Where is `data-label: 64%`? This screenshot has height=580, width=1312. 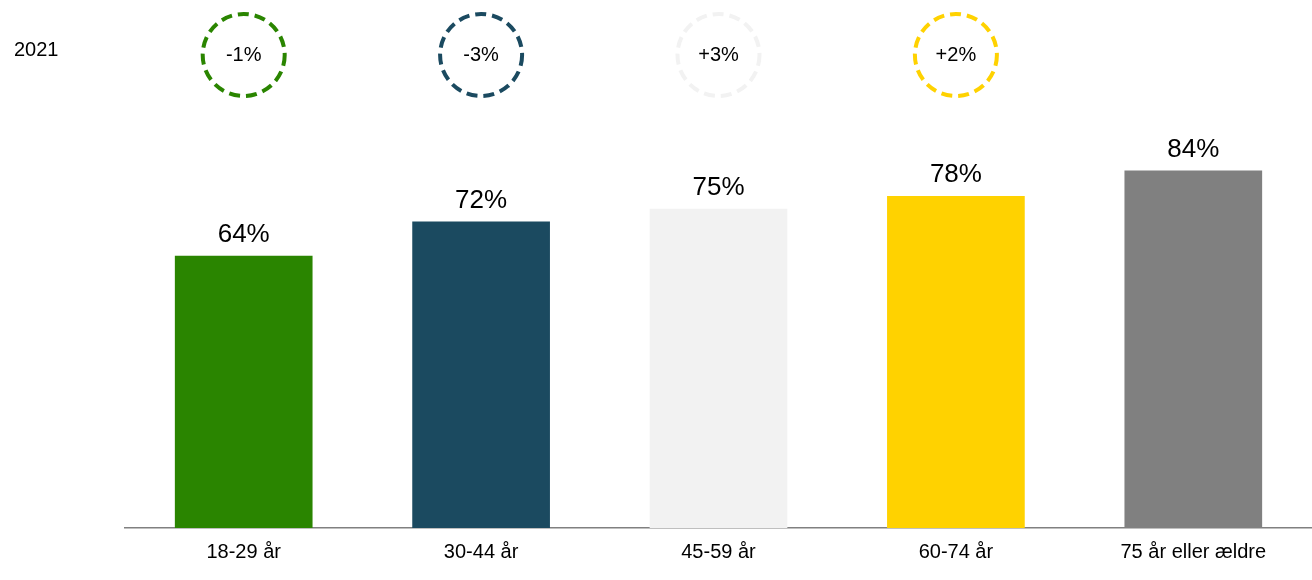
data-label: 64% is located at coordinates (243, 232).